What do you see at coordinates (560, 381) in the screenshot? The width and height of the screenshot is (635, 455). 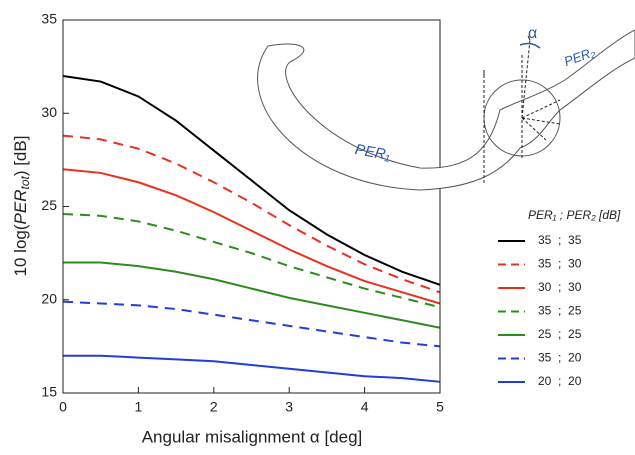 I see `legend-label: 20 ; 20` at bounding box center [560, 381].